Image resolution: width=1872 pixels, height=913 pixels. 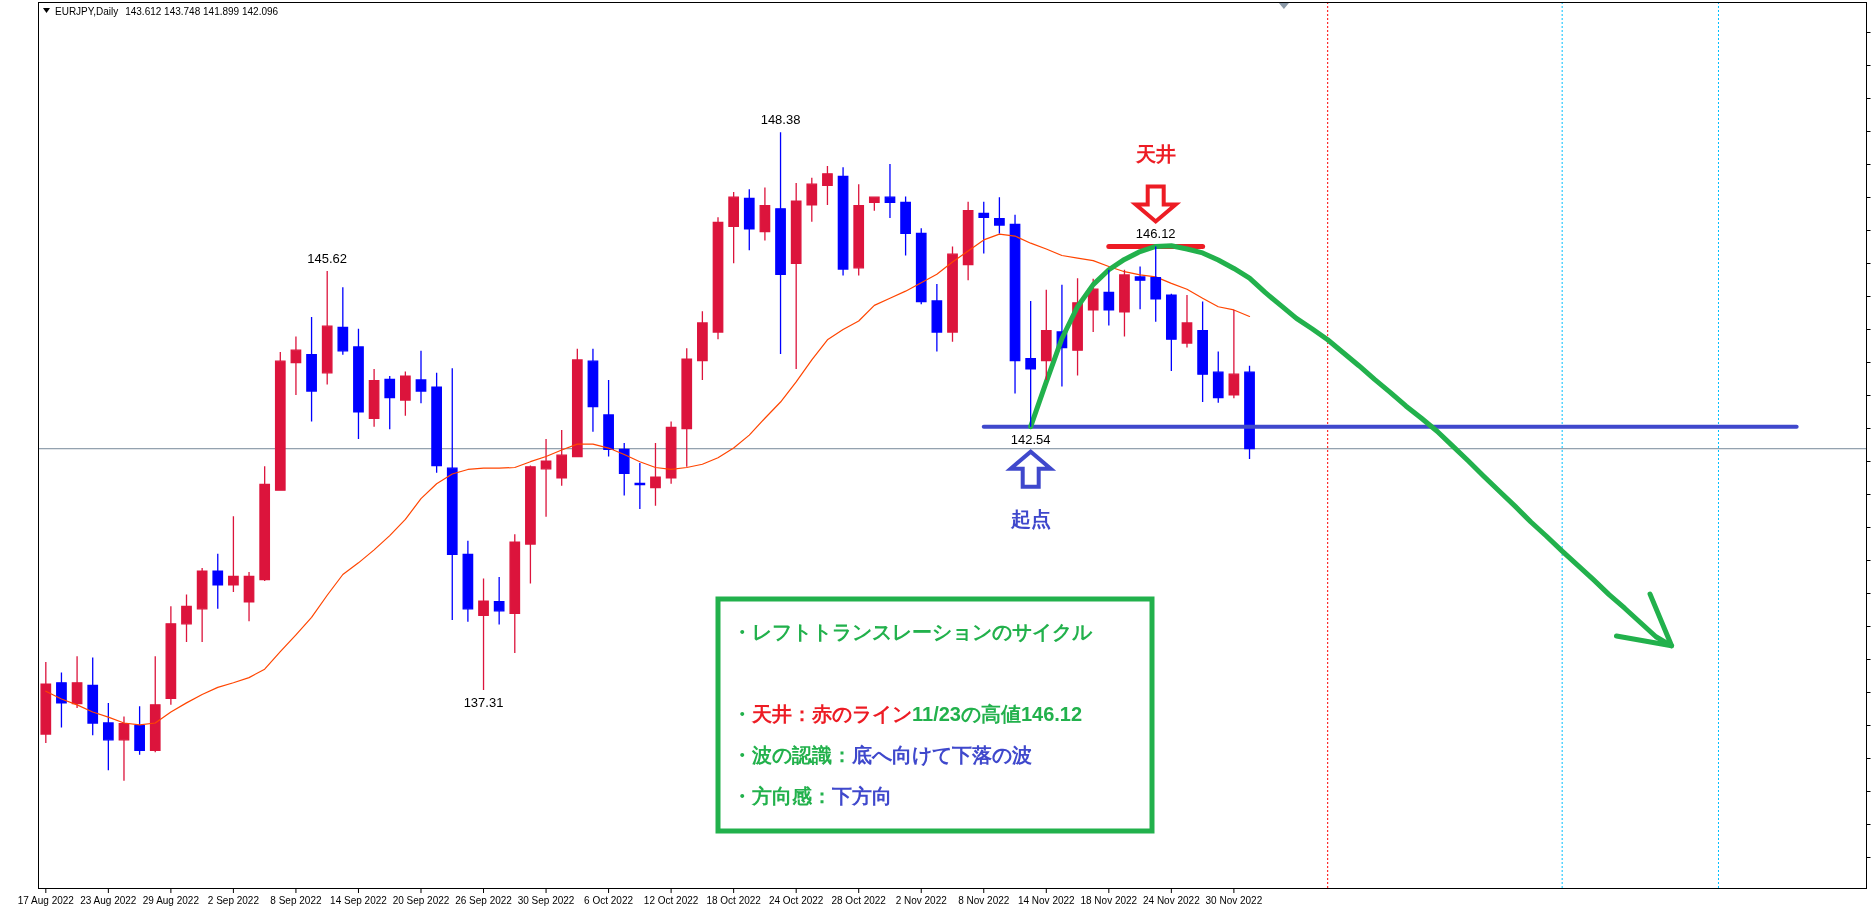 What do you see at coordinates (941, 755) in the screenshot?
I see `annotation: 底へ向けて下落の波` at bounding box center [941, 755].